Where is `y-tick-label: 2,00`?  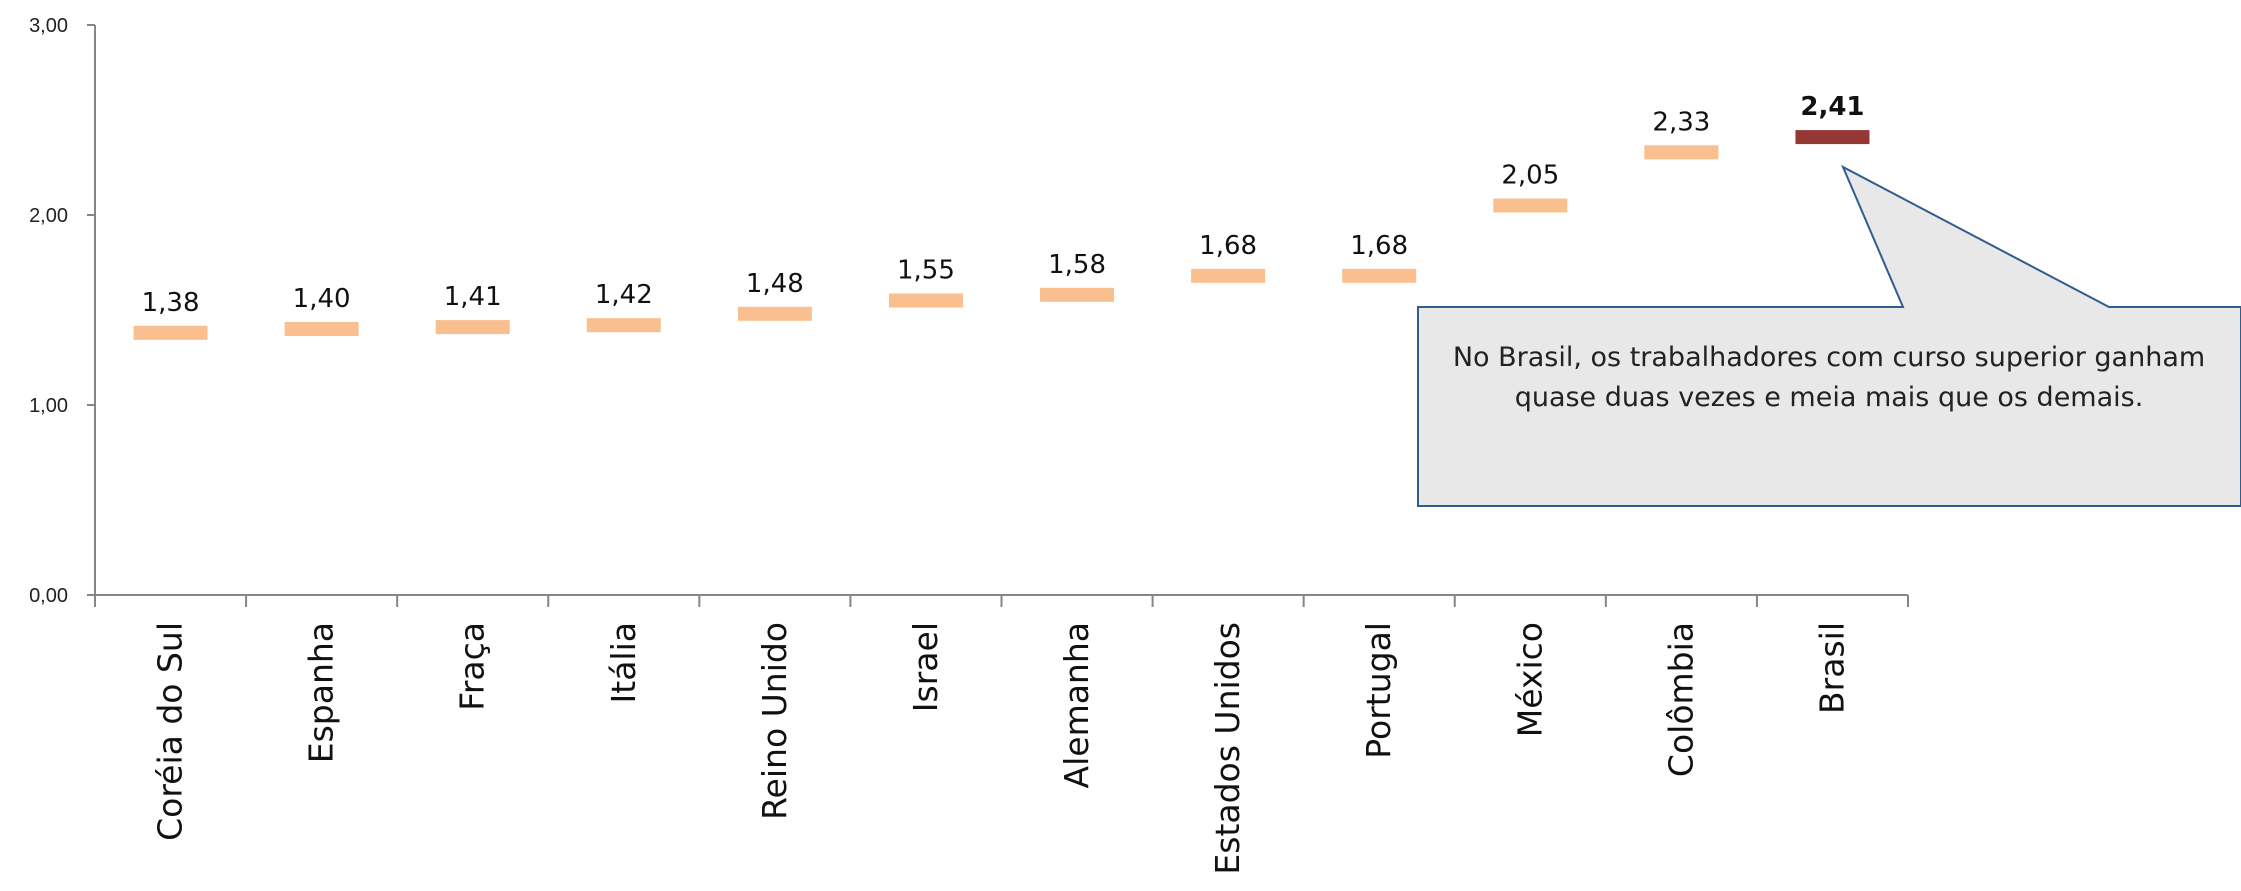 y-tick-label: 2,00 is located at coordinates (48, 216).